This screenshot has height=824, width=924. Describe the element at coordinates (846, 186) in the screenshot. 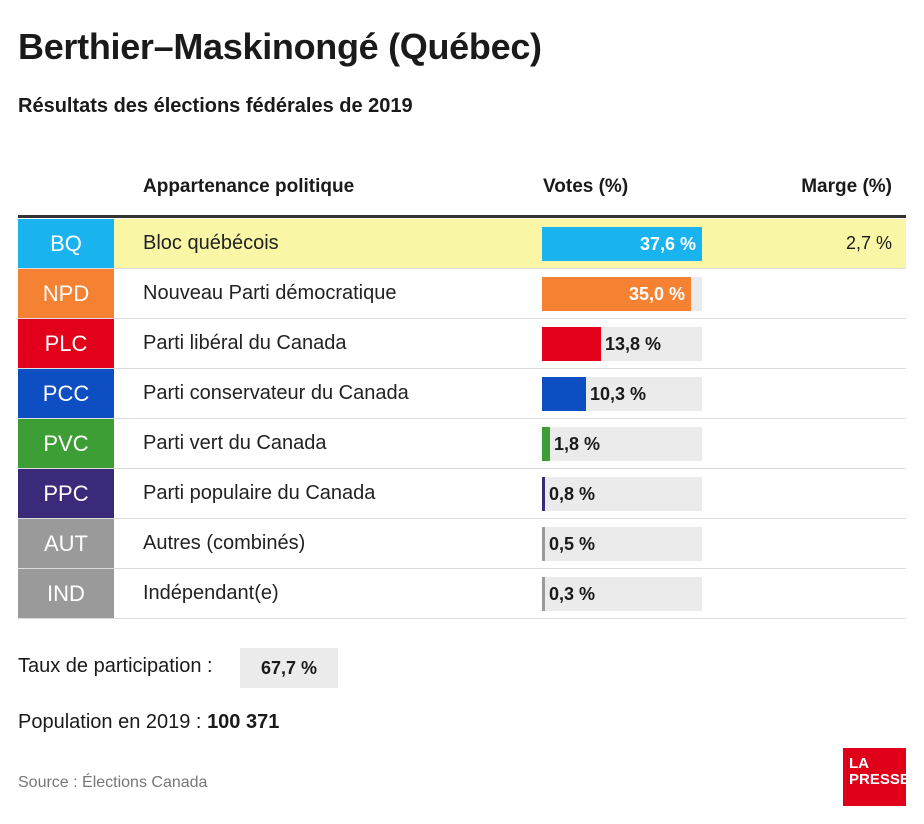

I see `column-header-margin: Marge (%)` at that location.